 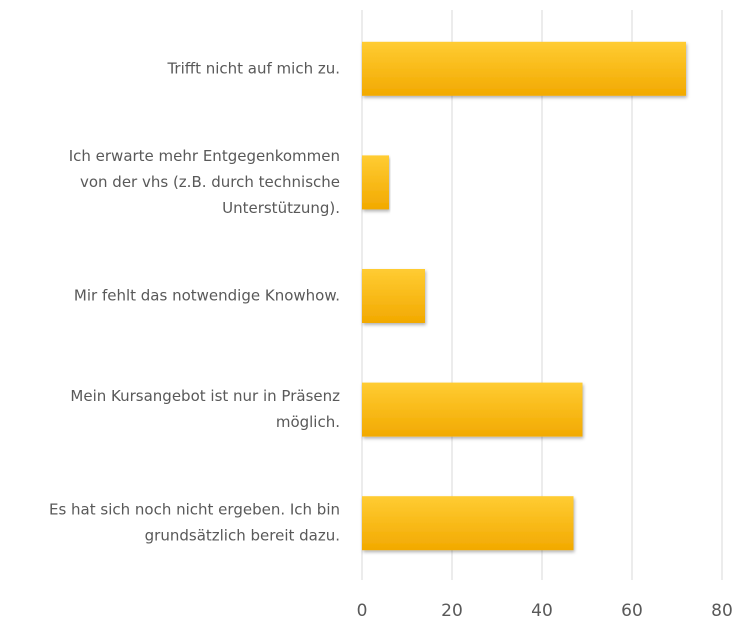 I want to click on y-tick-label: Trifft nicht auf mich zu., so click(x=253, y=68).